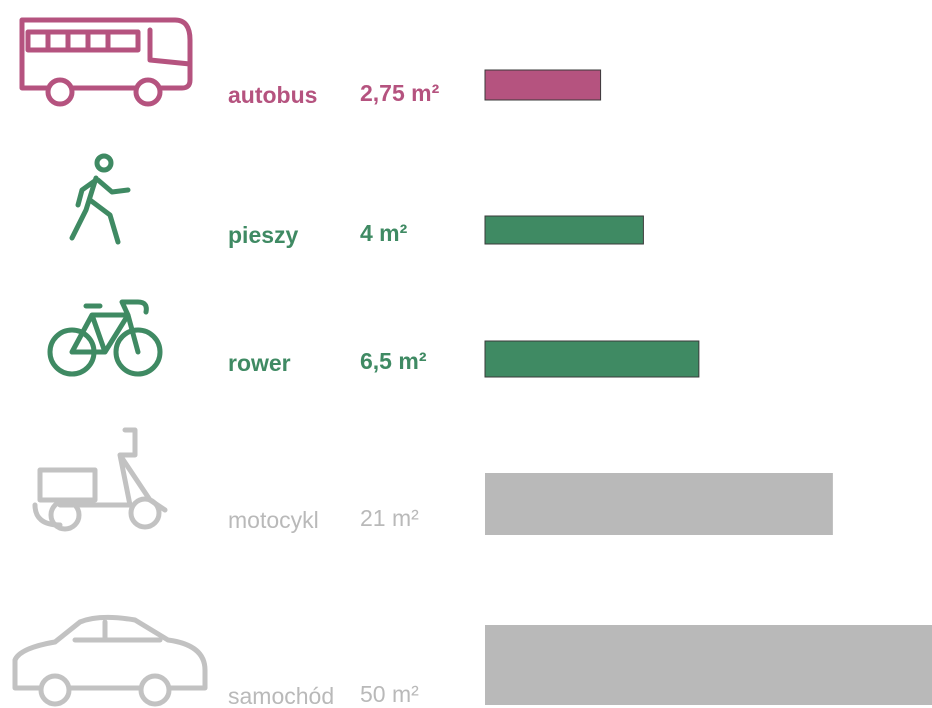 This screenshot has width=932, height=708. Describe the element at coordinates (400, 93) in the screenshot. I see `value-label: 2,75 m²` at that location.